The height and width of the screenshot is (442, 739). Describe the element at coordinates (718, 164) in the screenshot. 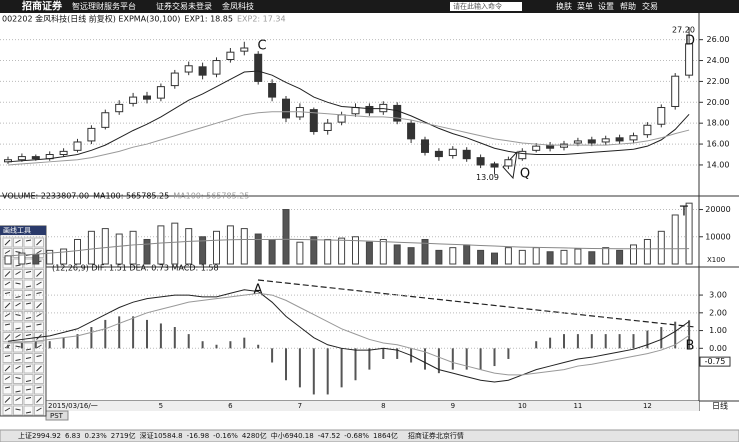

I see `y-tick-label: 14.00` at that location.